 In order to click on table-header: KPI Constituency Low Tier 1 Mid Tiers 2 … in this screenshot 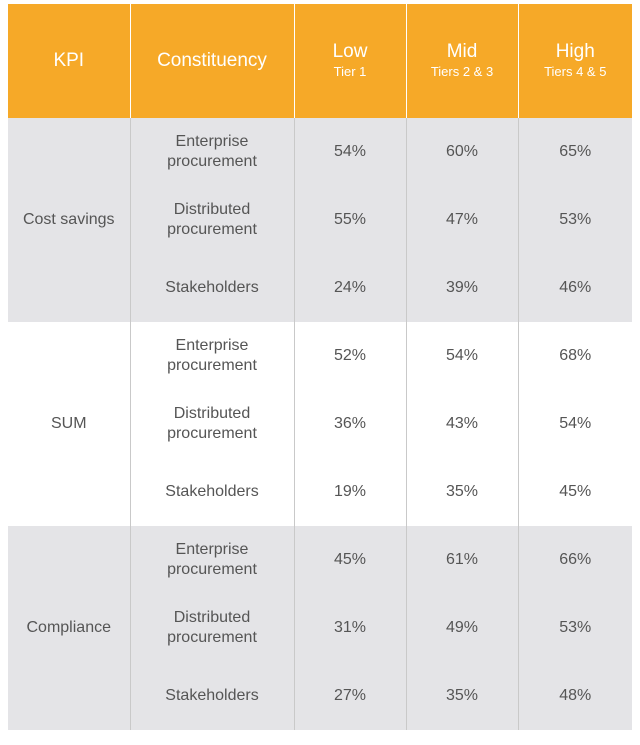, I will do `click(320, 61)`.